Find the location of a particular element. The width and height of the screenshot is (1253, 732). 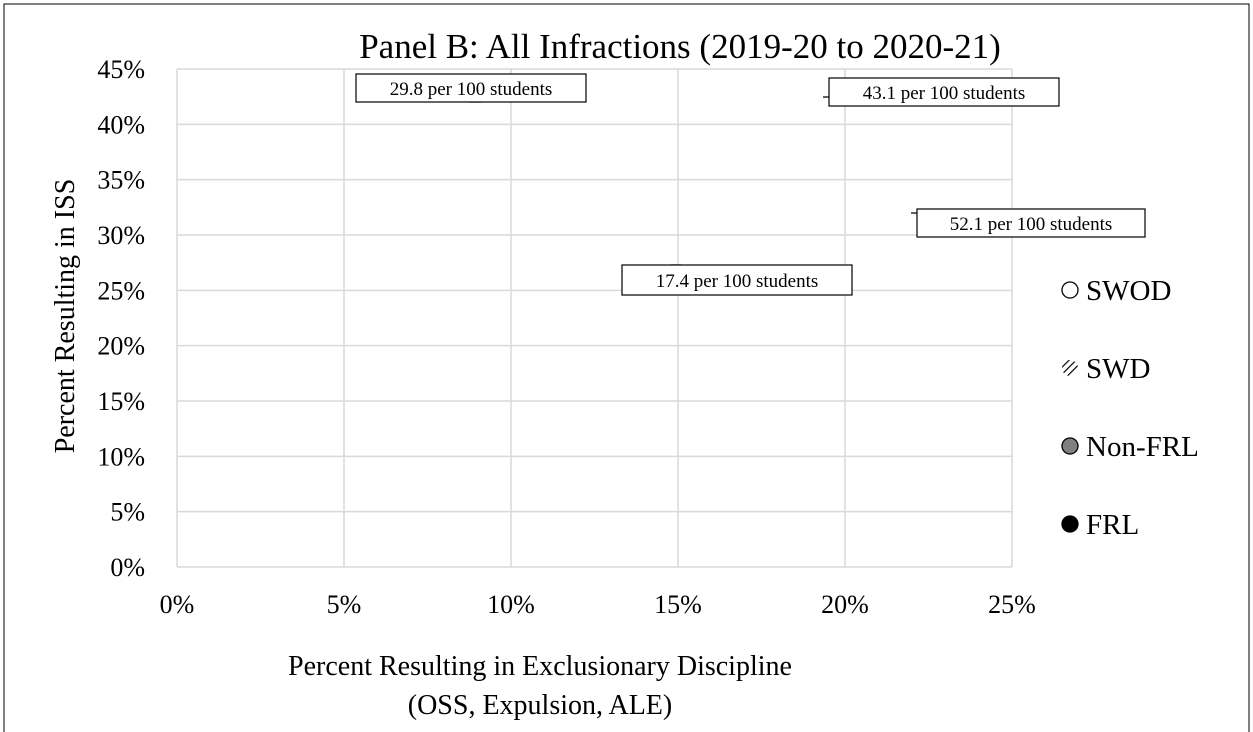

x-tick-label: 20% is located at coordinates (845, 604).